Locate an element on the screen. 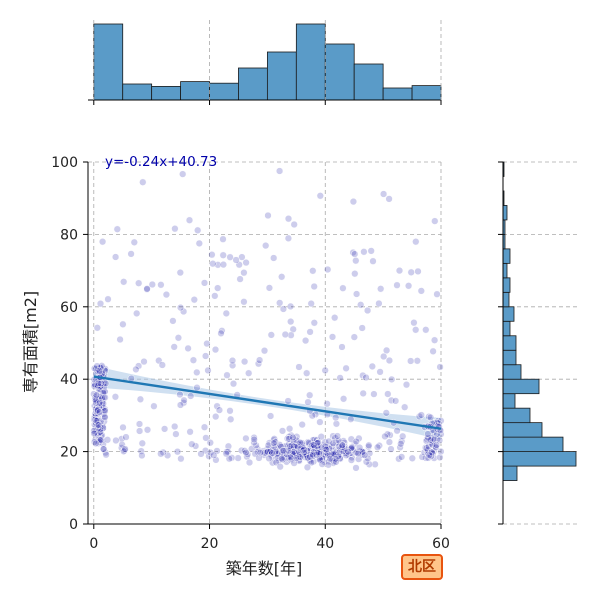 This screenshot has width=600, height=600. marginal-y-histogram is located at coordinates (539, 343).